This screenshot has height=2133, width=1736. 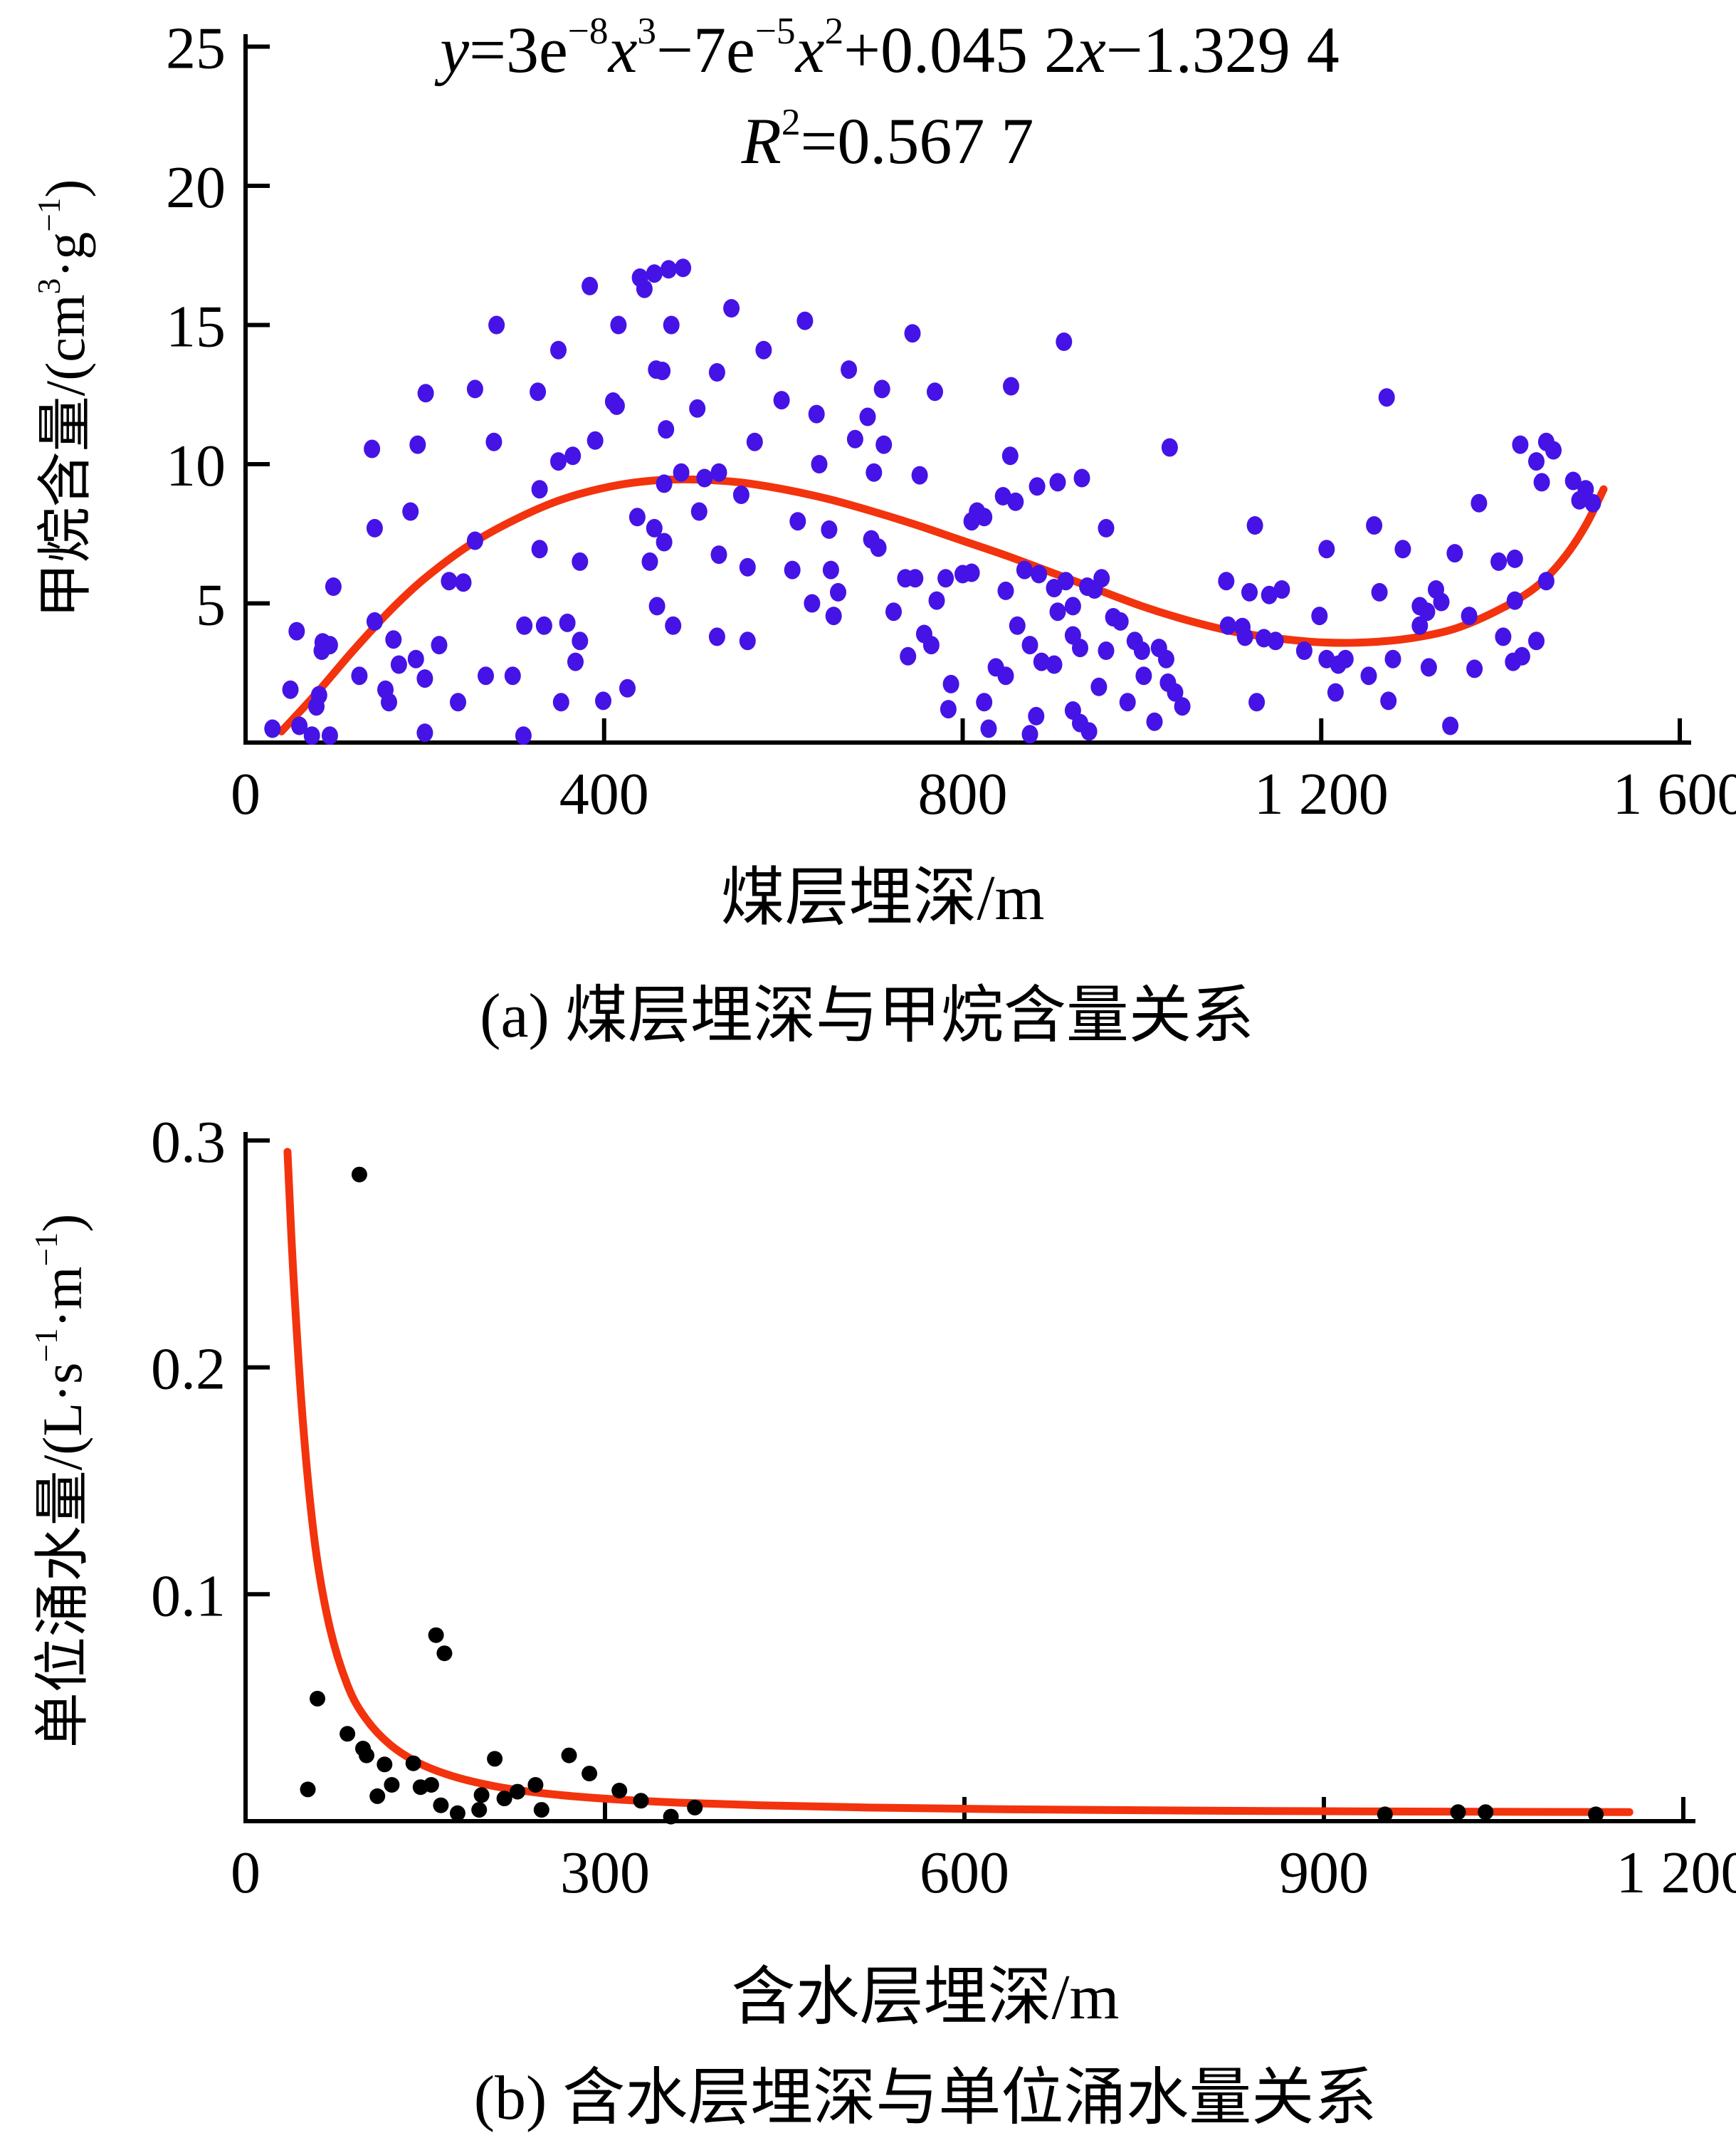 What do you see at coordinates (965, 1873) in the screenshot?
I see `svg-text: 600` at bounding box center [965, 1873].